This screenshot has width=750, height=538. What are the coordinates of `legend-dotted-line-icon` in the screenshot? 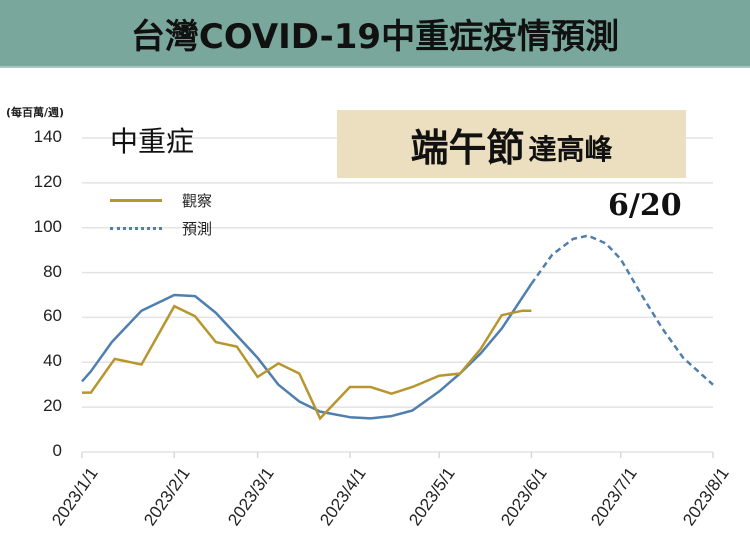 It's located at (136, 228).